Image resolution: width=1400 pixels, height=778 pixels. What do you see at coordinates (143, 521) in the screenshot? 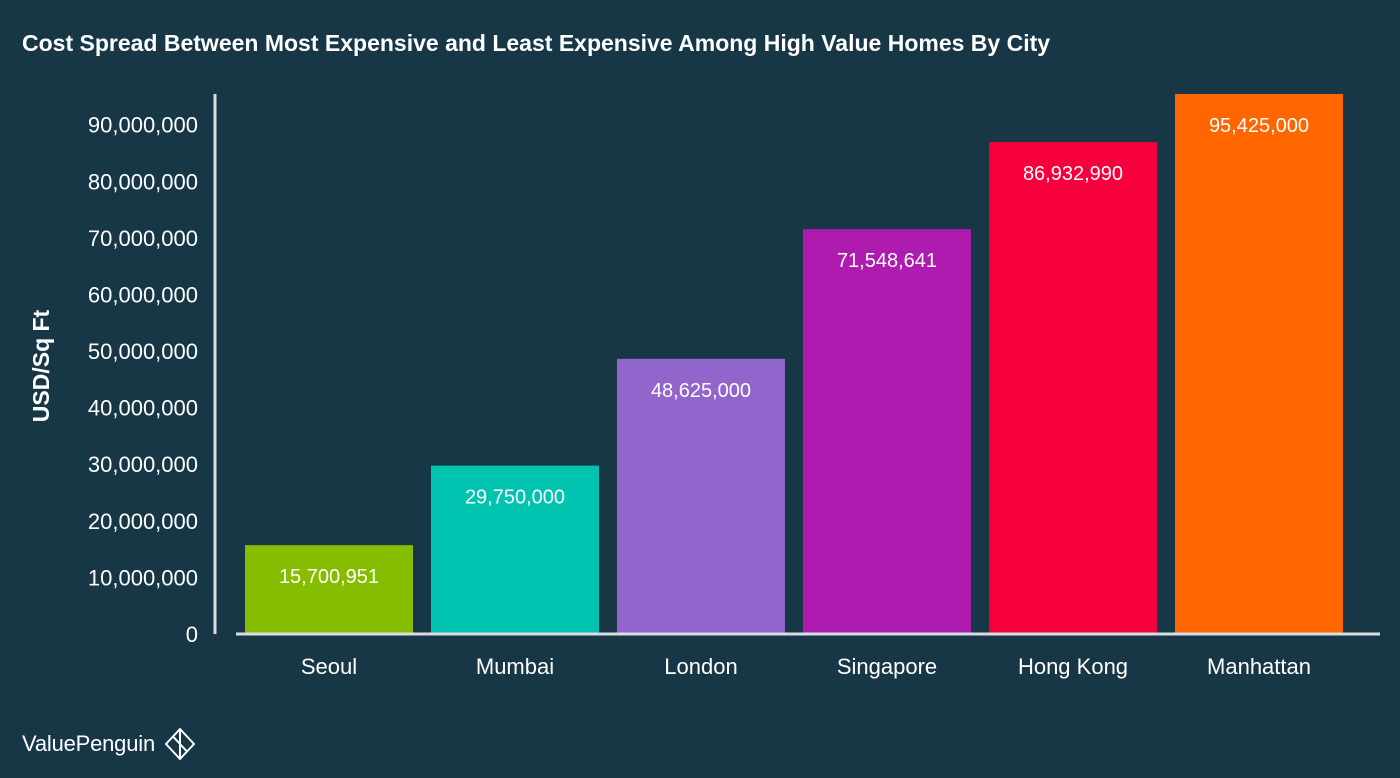
I see `y-tick-label: 20,000,000` at bounding box center [143, 521].